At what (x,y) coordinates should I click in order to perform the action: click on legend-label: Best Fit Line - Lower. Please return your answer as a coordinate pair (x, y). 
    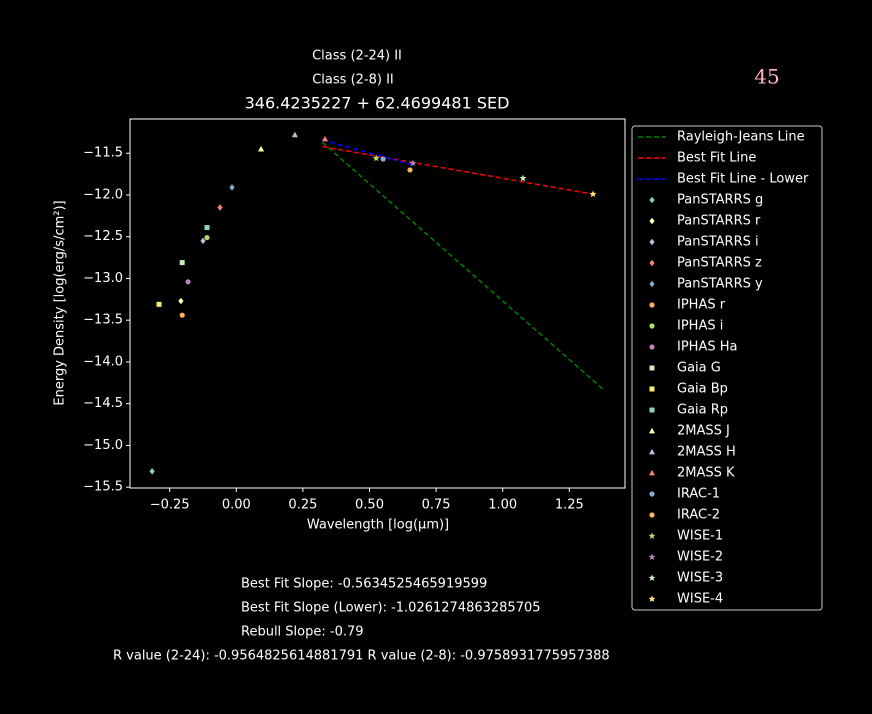
    Looking at the image, I should click on (743, 179).